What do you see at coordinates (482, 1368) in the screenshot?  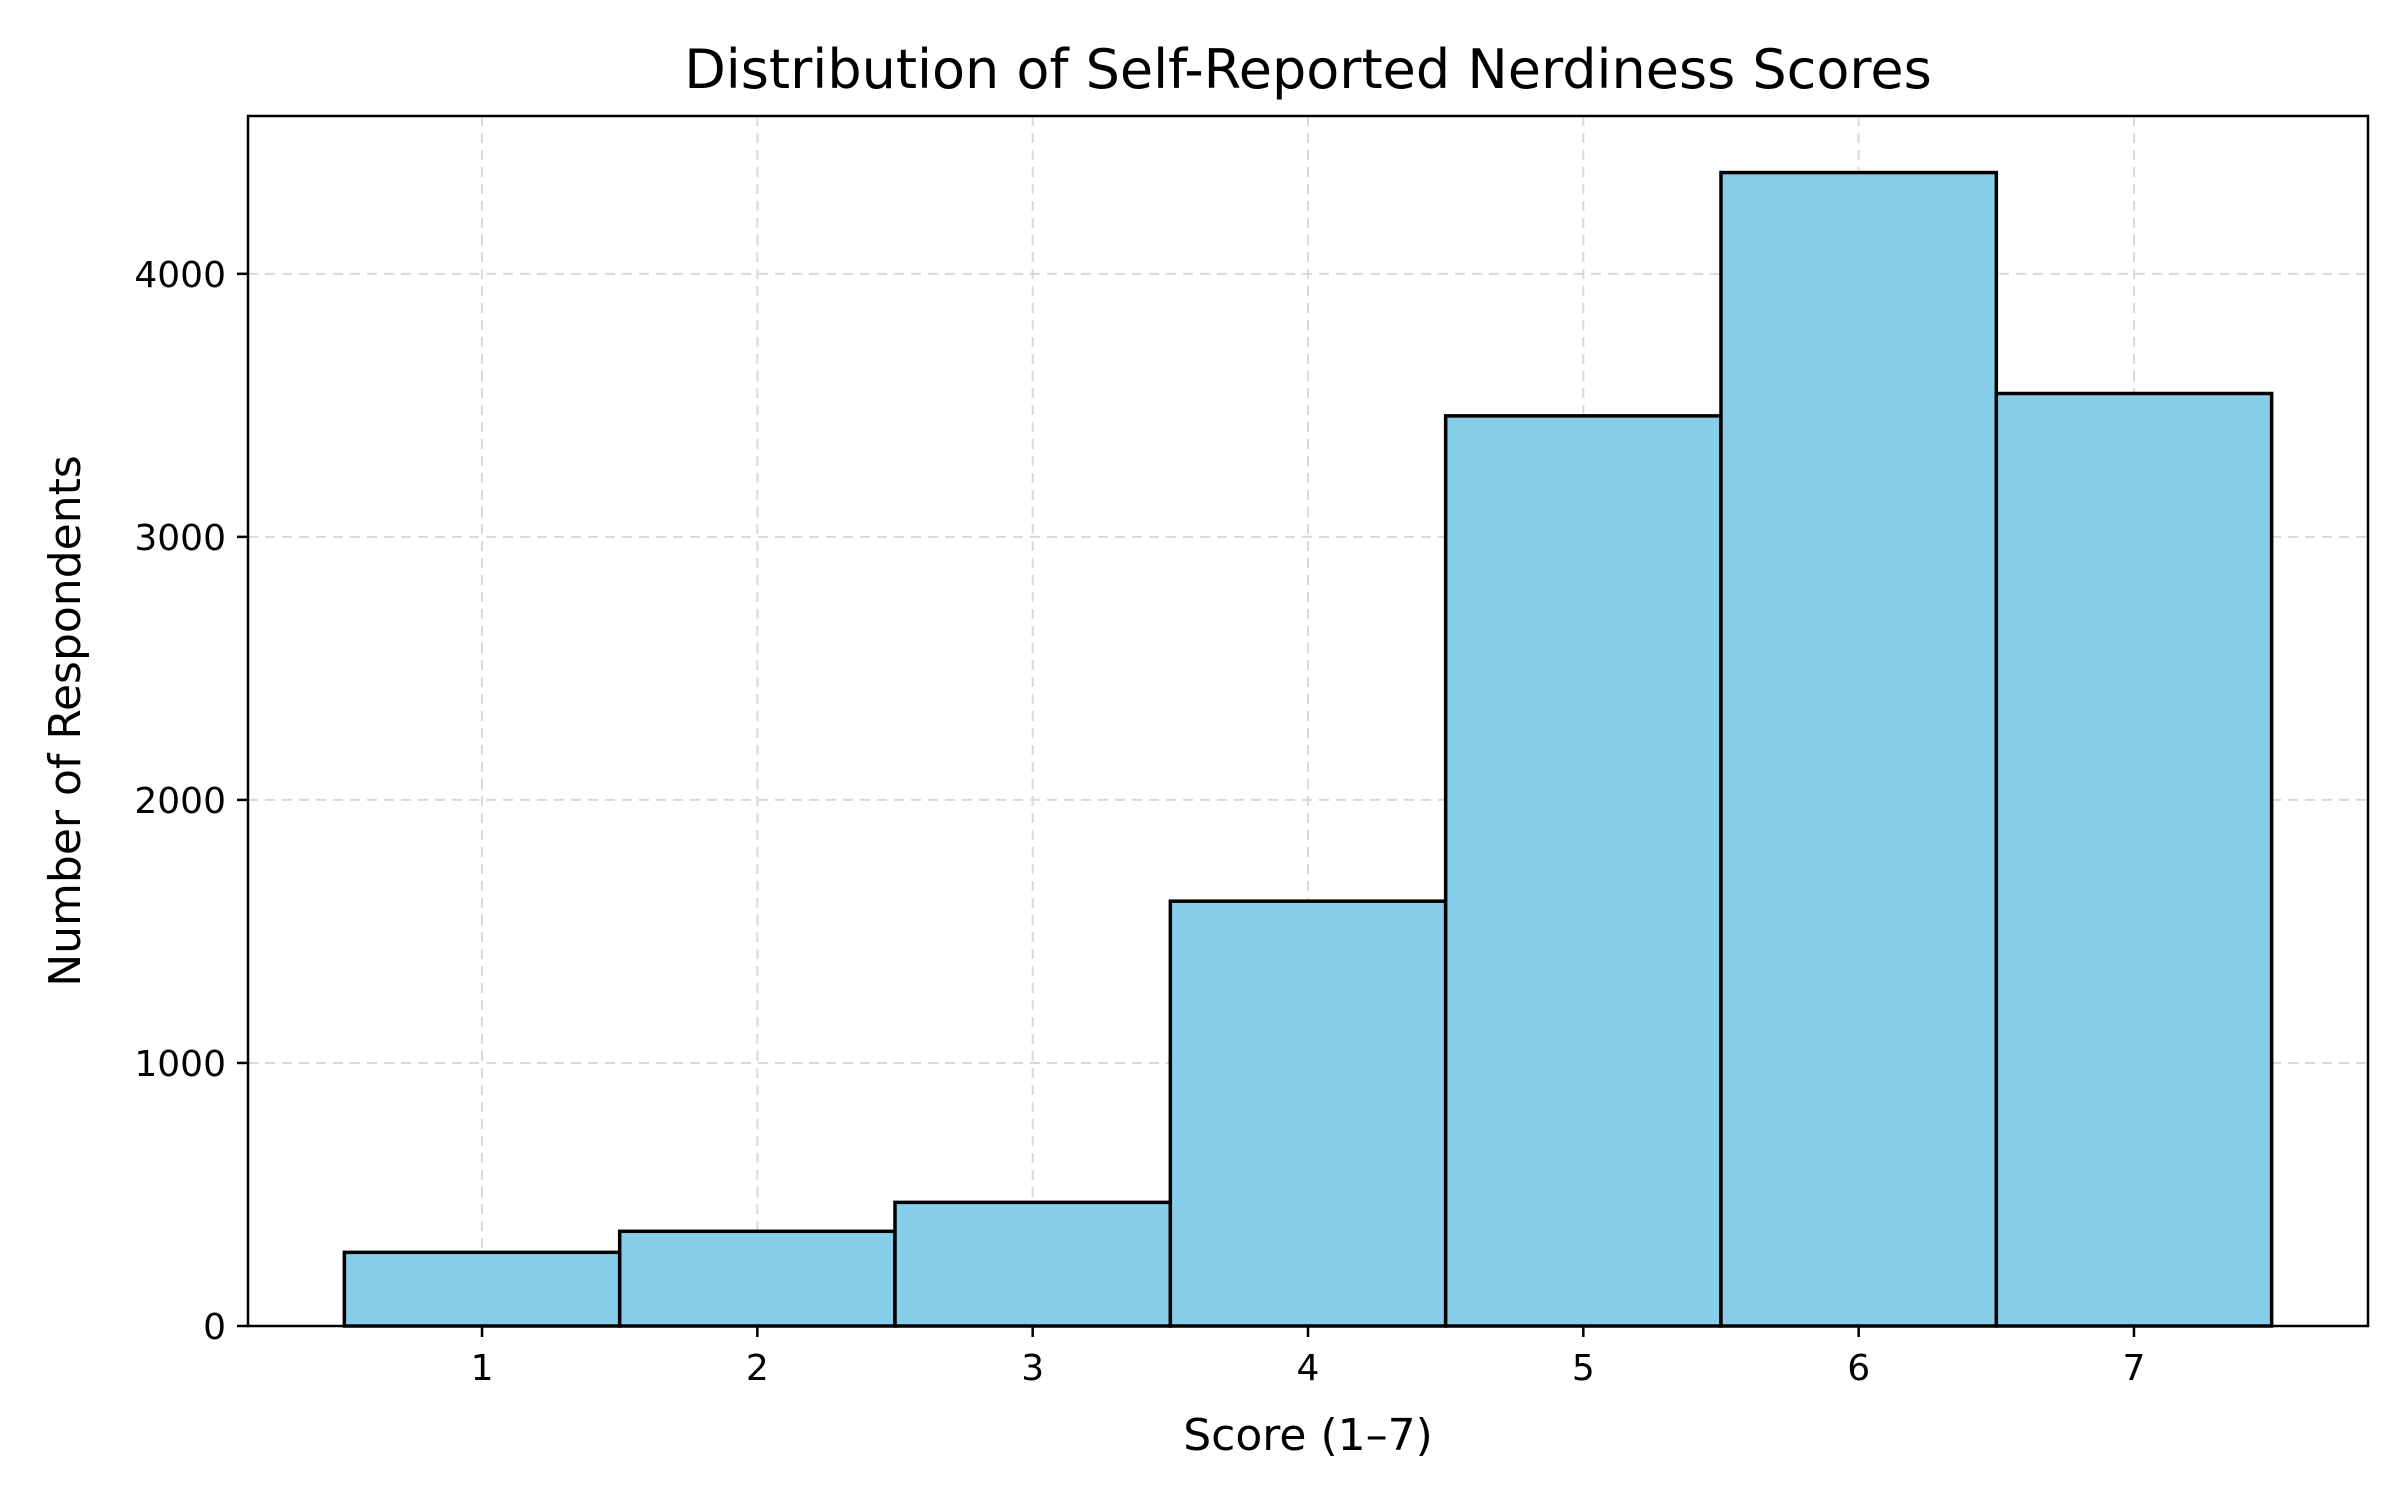 I see `x-tick-label-1: 1` at bounding box center [482, 1368].